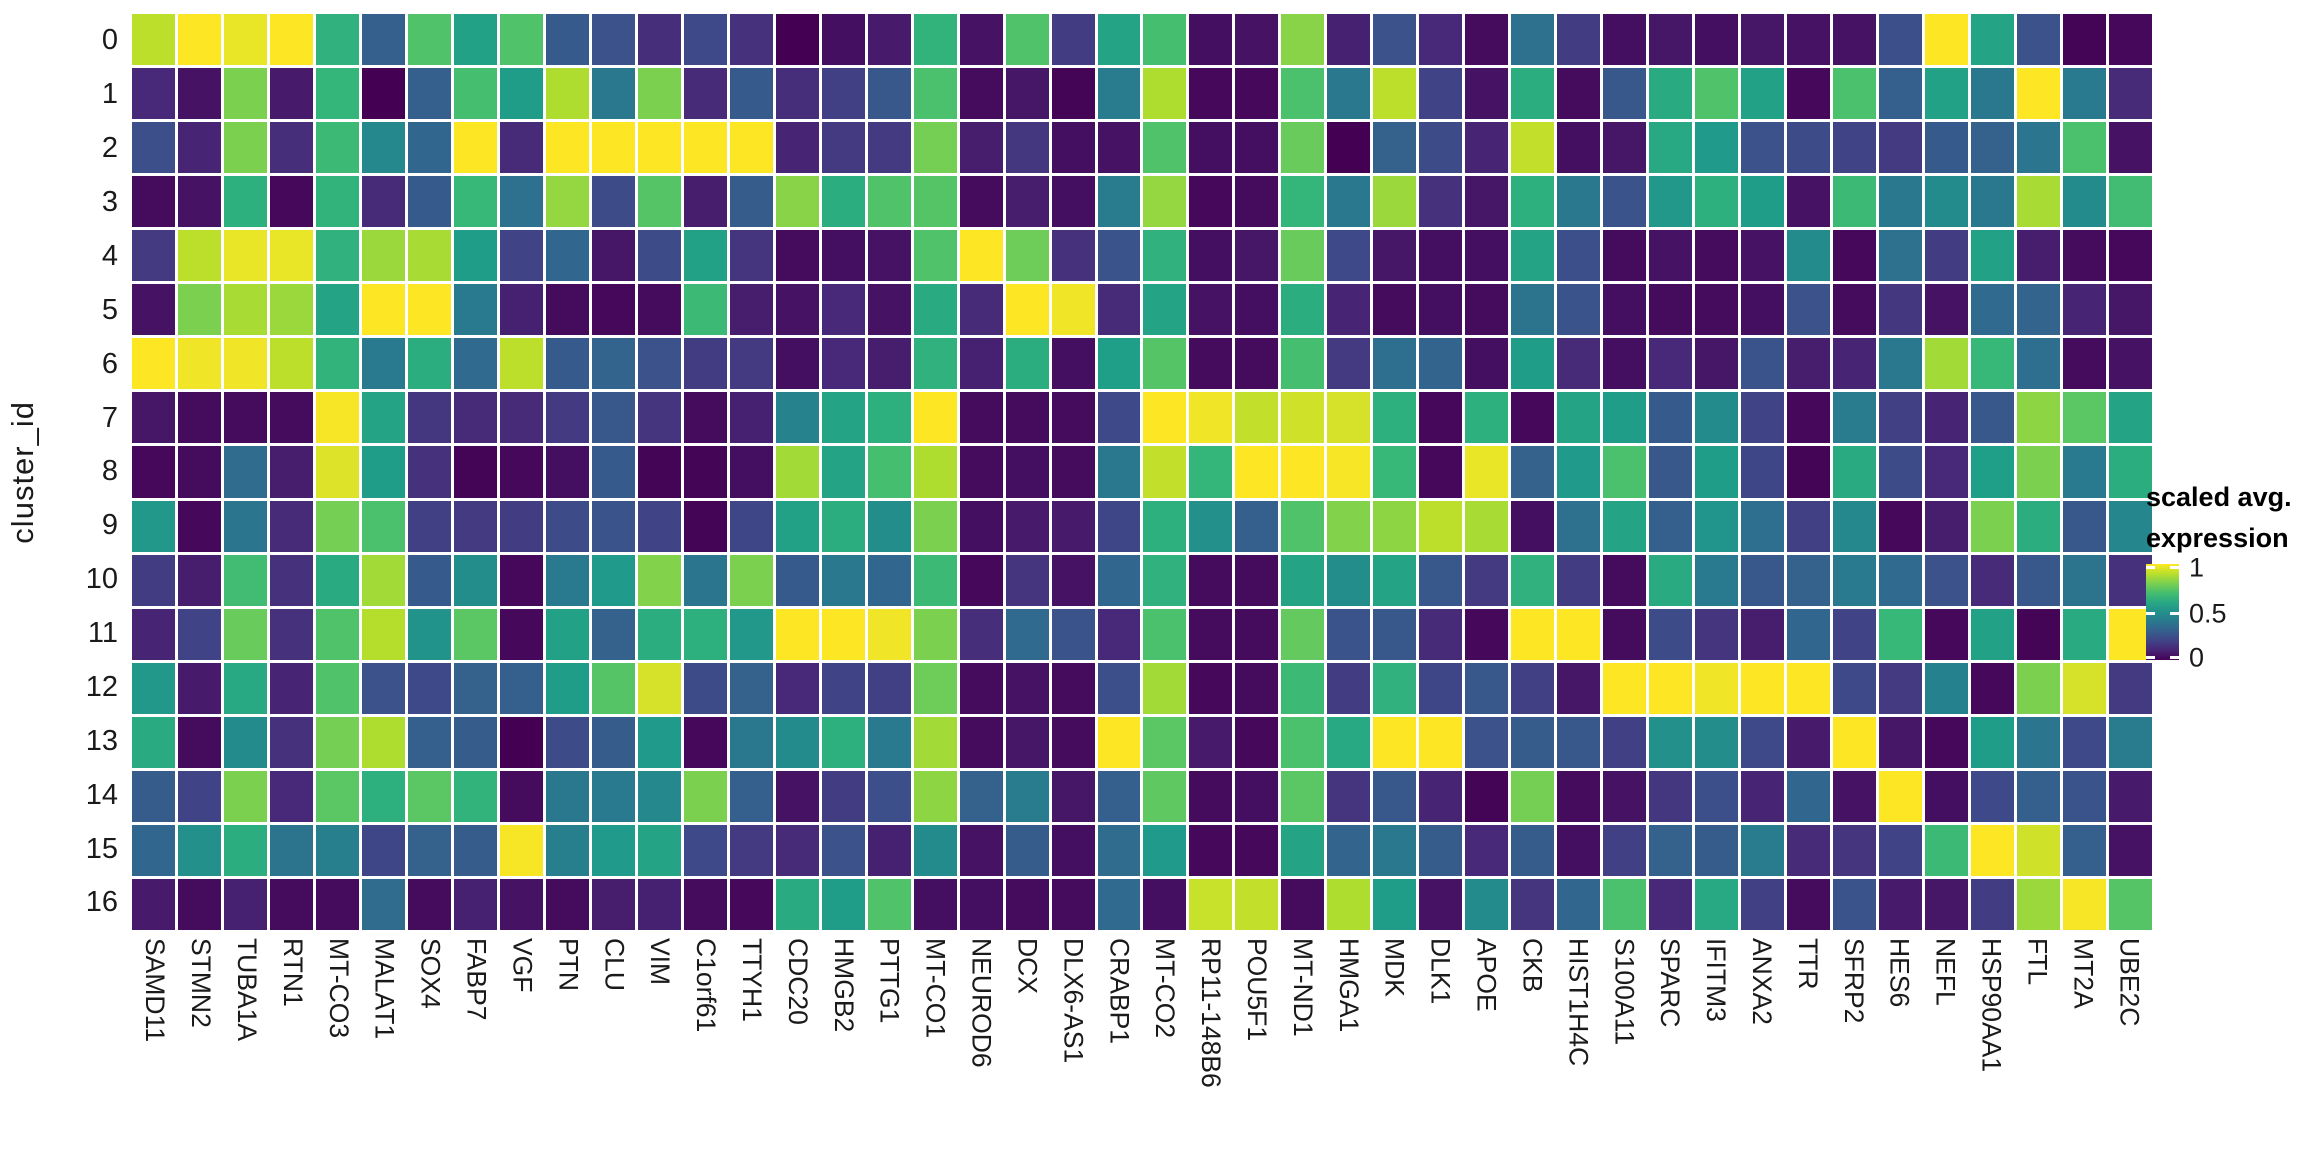 The height and width of the screenshot is (1152, 2304). Describe the element at coordinates (935, 1044) in the screenshot. I see `x-axis-label: MT-CO1` at that location.